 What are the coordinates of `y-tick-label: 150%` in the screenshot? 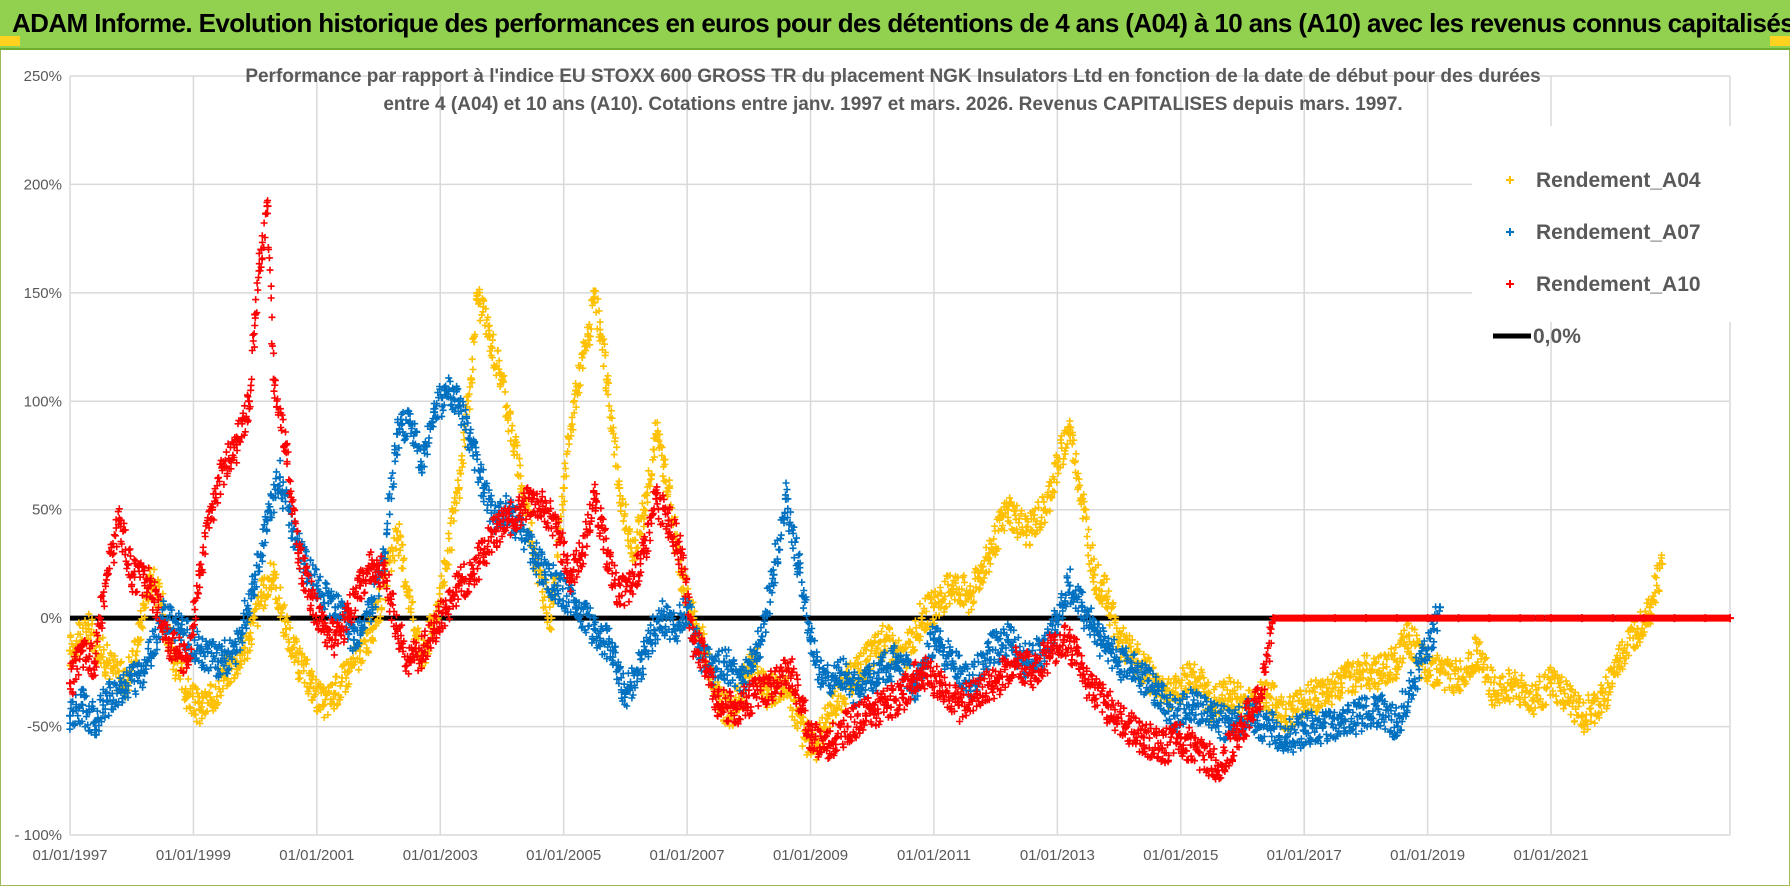 It's located at (43, 293).